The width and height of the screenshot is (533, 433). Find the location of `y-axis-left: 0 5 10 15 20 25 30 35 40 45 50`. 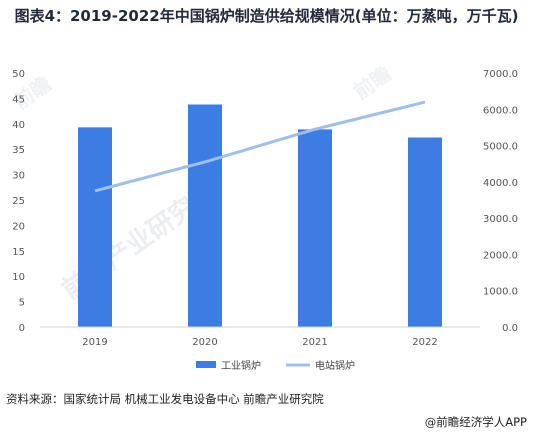

y-axis-left: 0 5 10 15 20 25 30 35 40 45 50 is located at coordinates (18, 201).